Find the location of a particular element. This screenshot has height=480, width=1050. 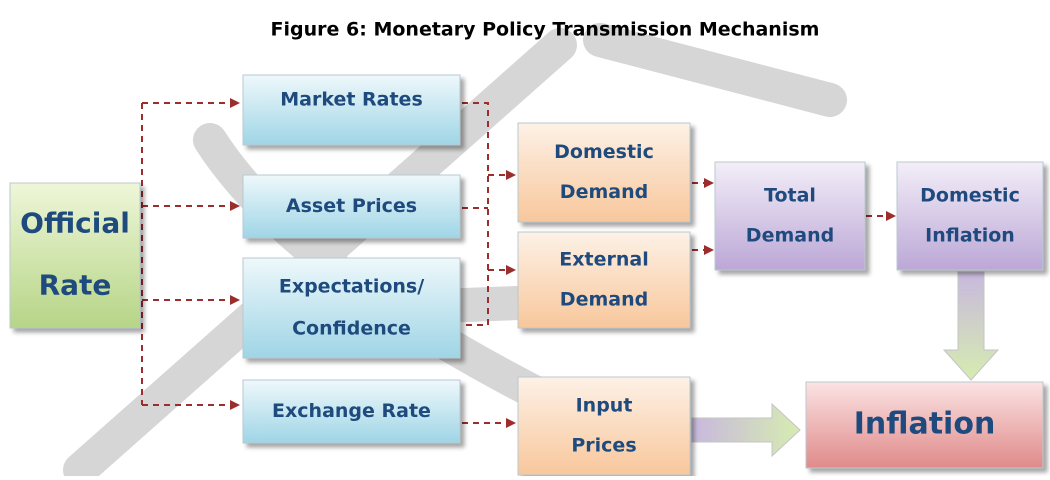

node: Official Rate is located at coordinates (75, 255).